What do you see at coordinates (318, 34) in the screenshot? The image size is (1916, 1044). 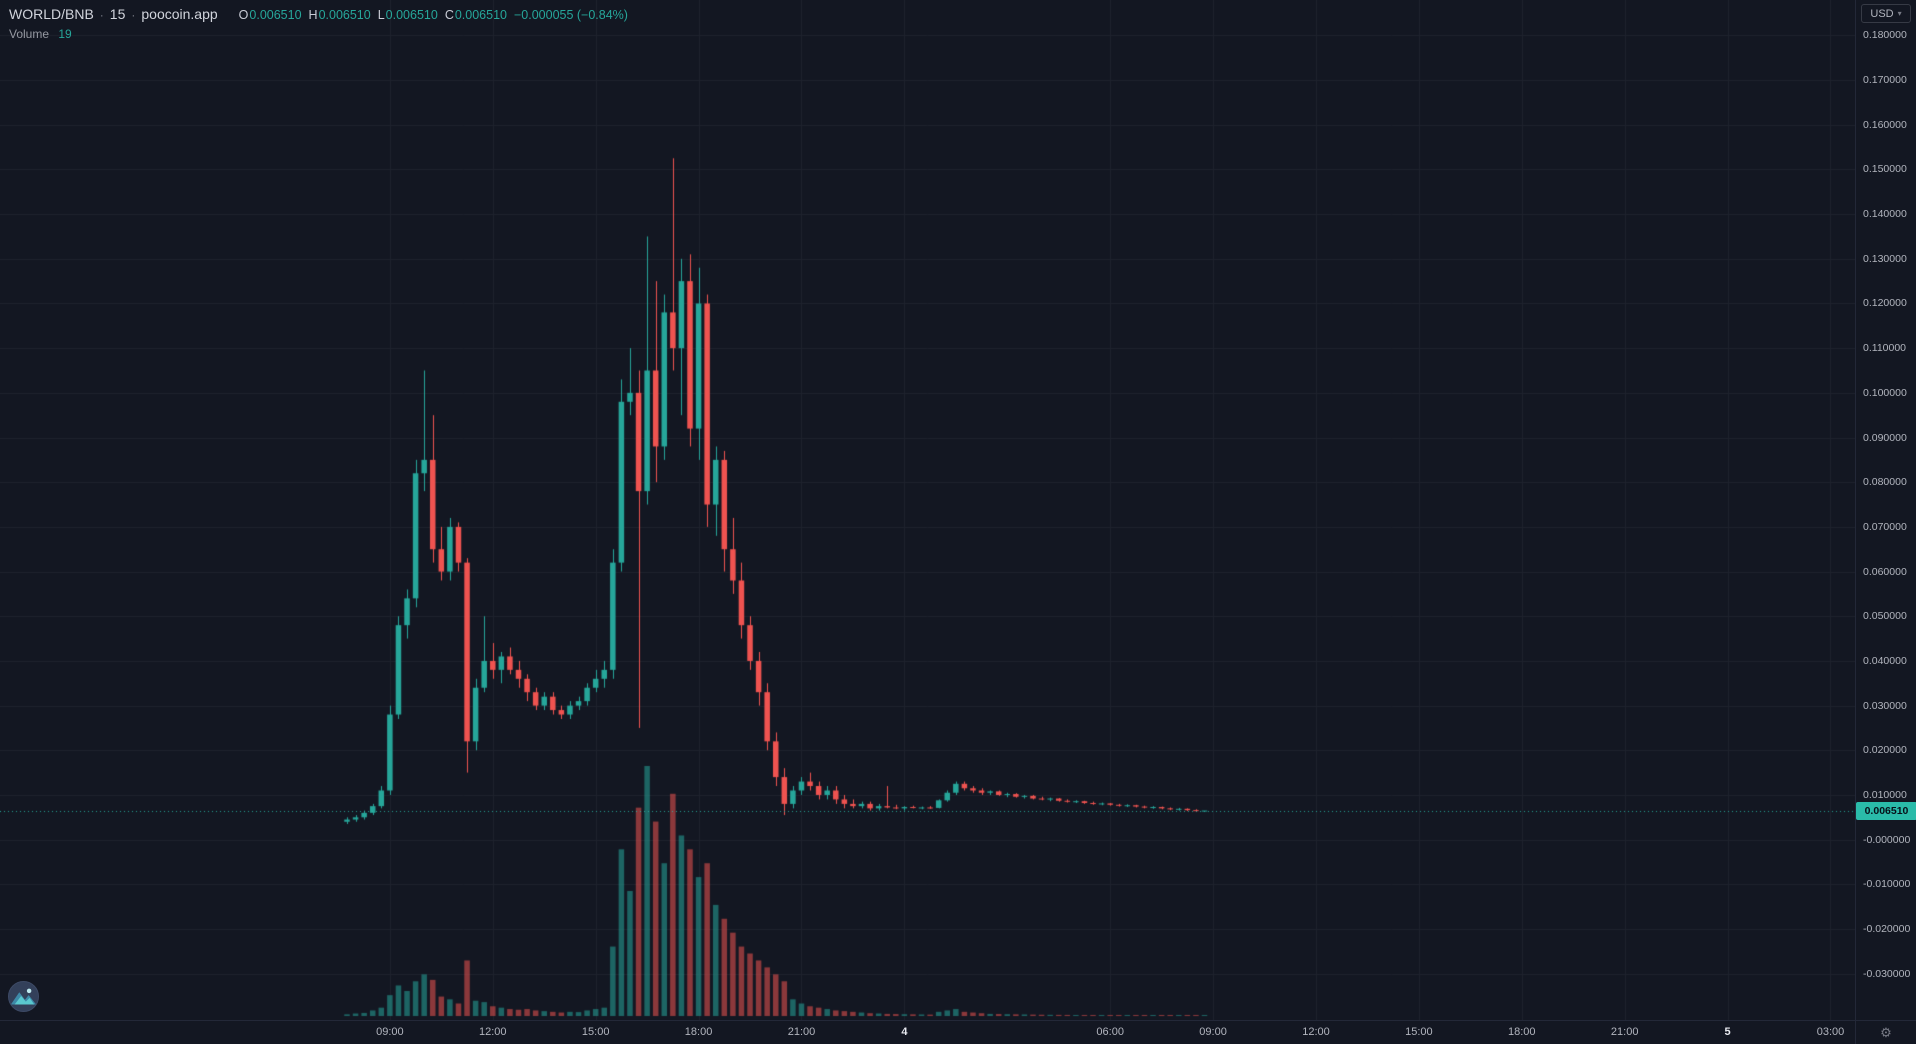 I see `volume-row: Volume 19` at bounding box center [318, 34].